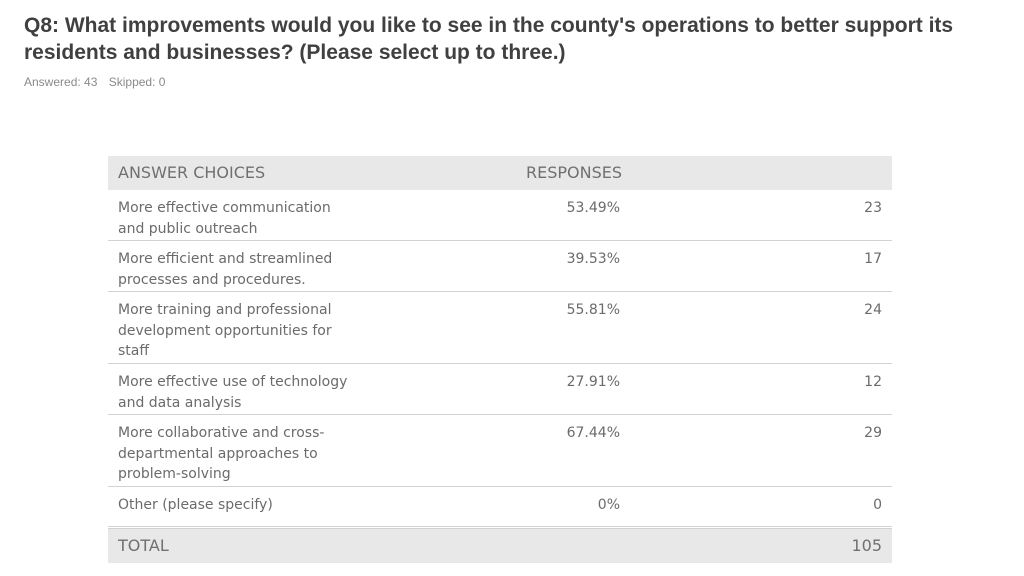 This screenshot has height=576, width=1024. What do you see at coordinates (873, 433) in the screenshot?
I see `response-count: 29` at bounding box center [873, 433].